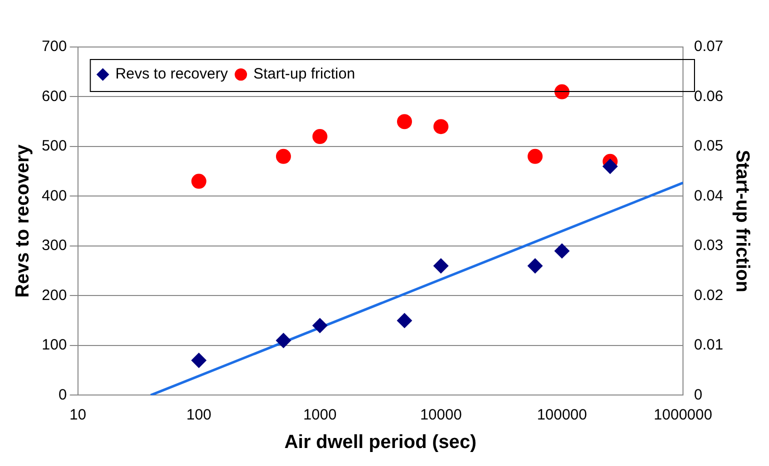 Image resolution: width=769 pixels, height=466 pixels. Describe the element at coordinates (741, 221) in the screenshot. I see `y2-axis-title: Start-up friction` at that location.